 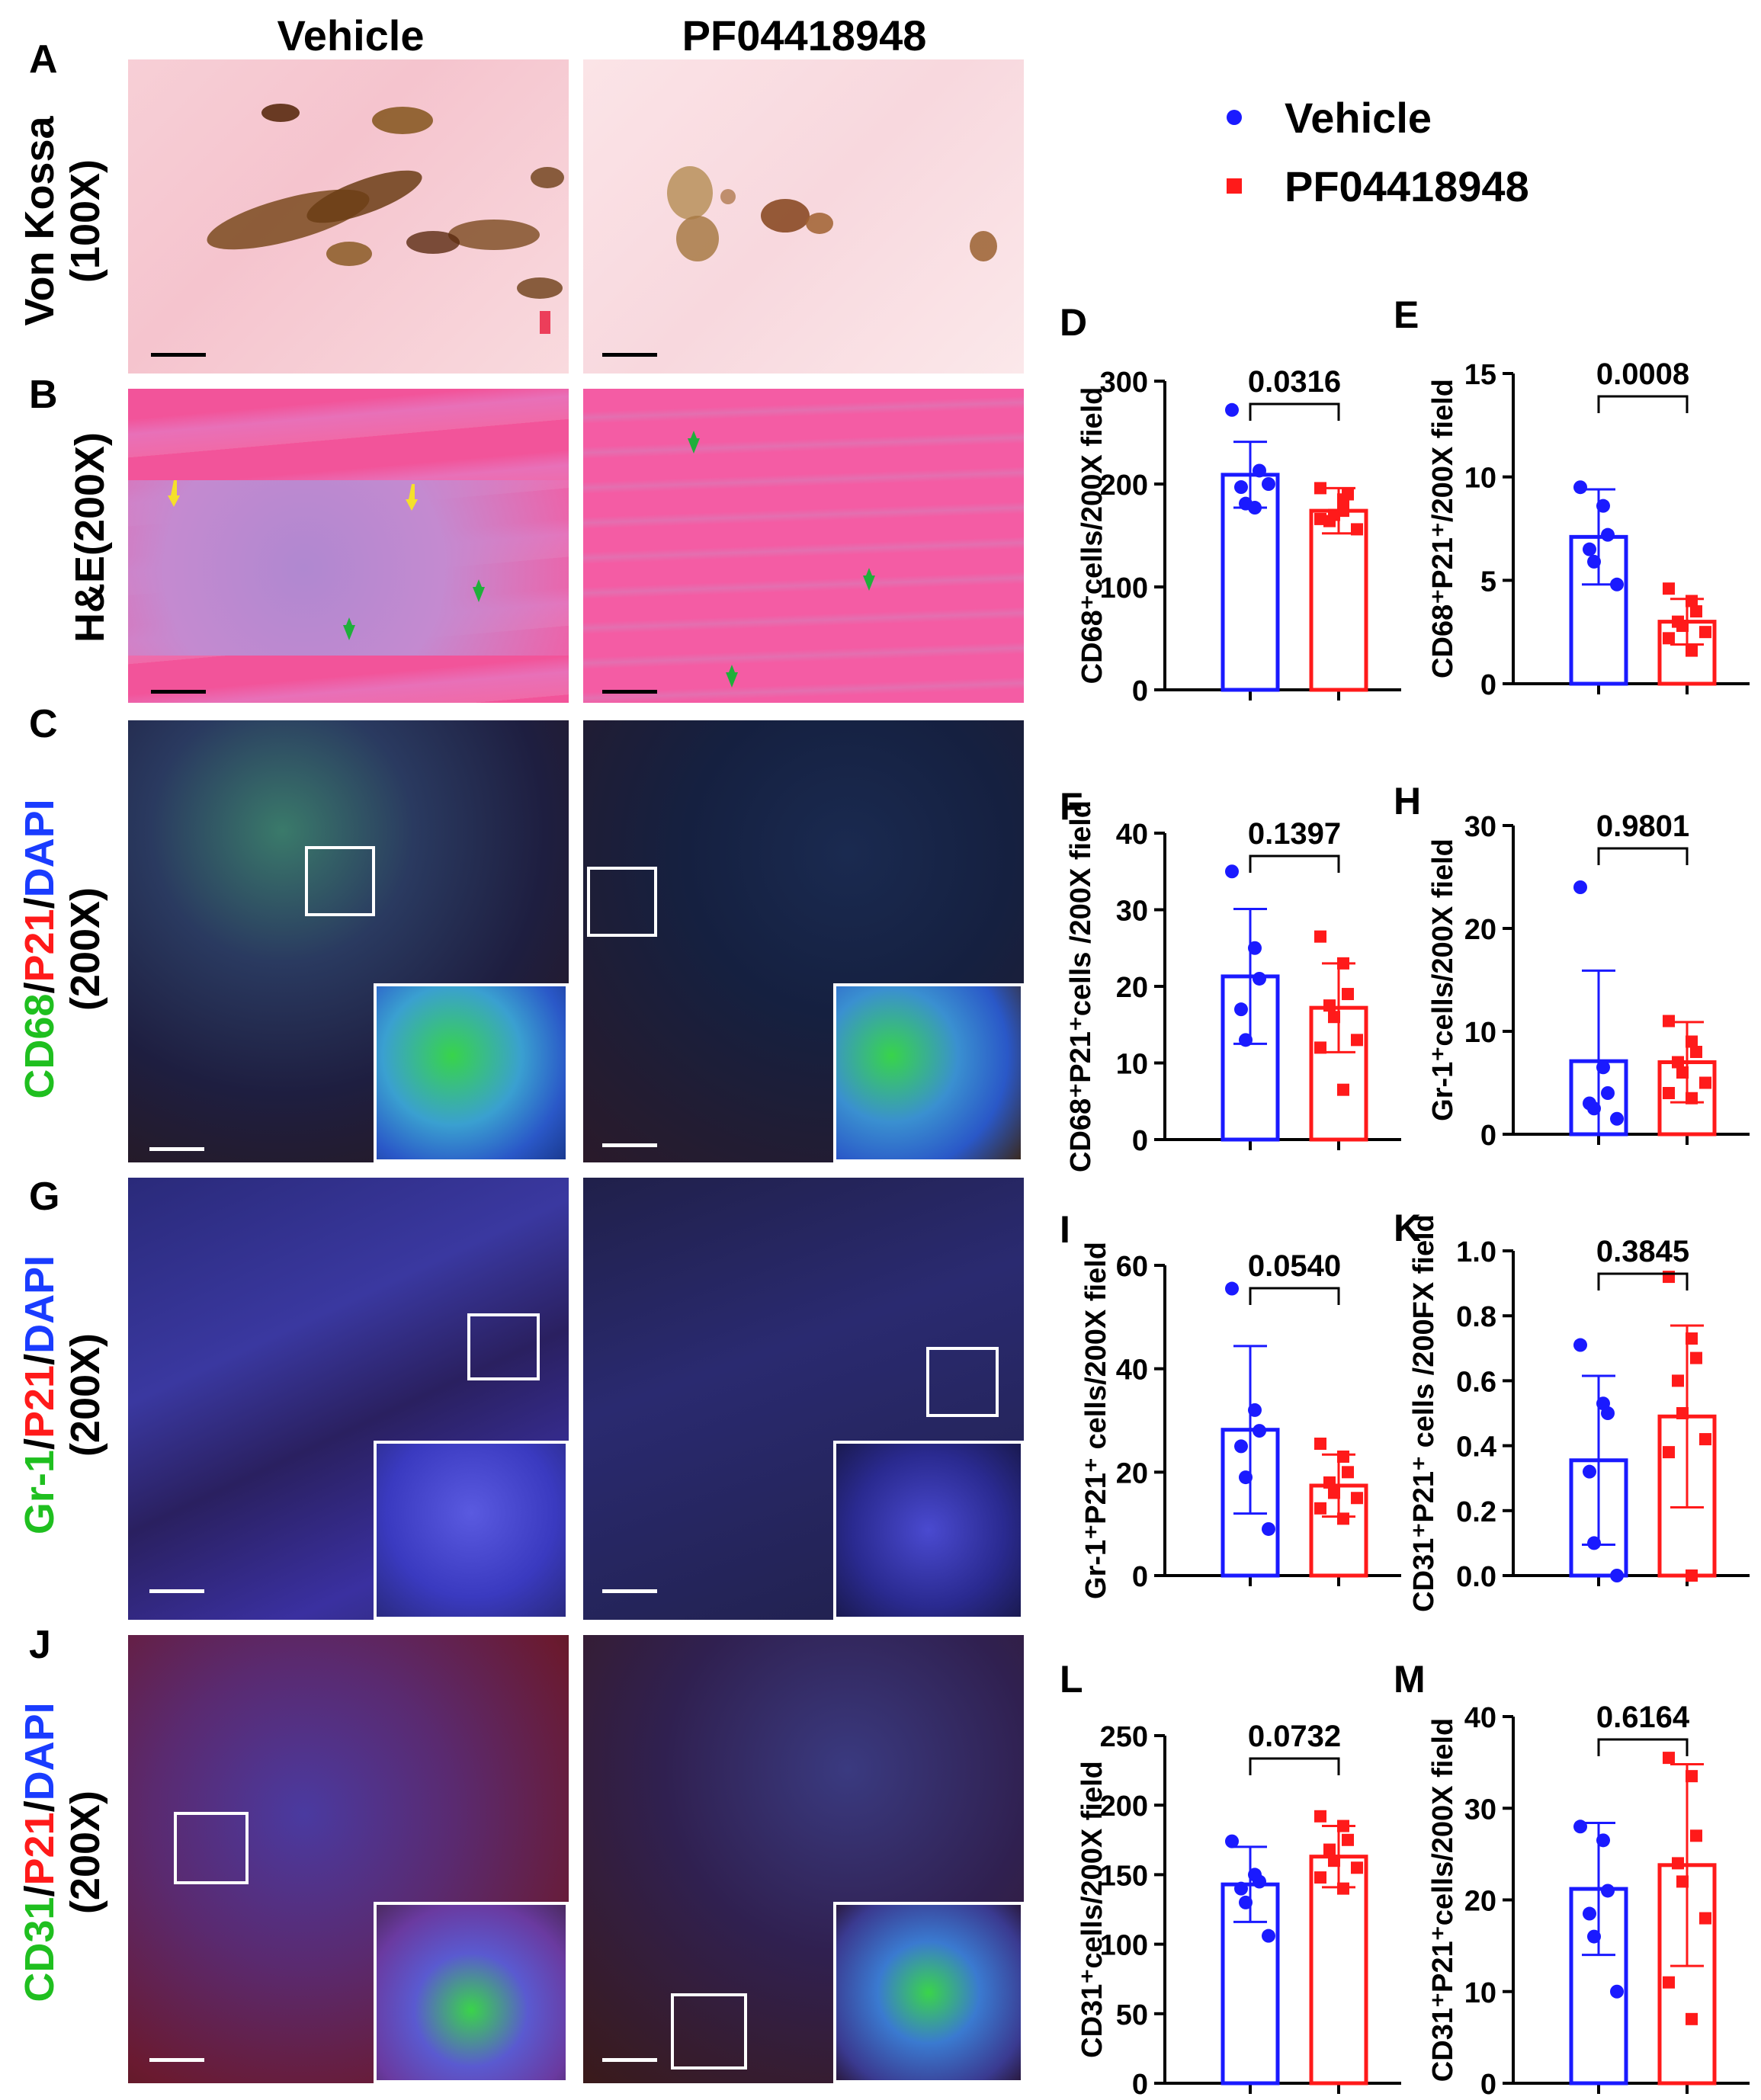 I want to click on panel-letter-j: J, so click(x=40, y=1645).